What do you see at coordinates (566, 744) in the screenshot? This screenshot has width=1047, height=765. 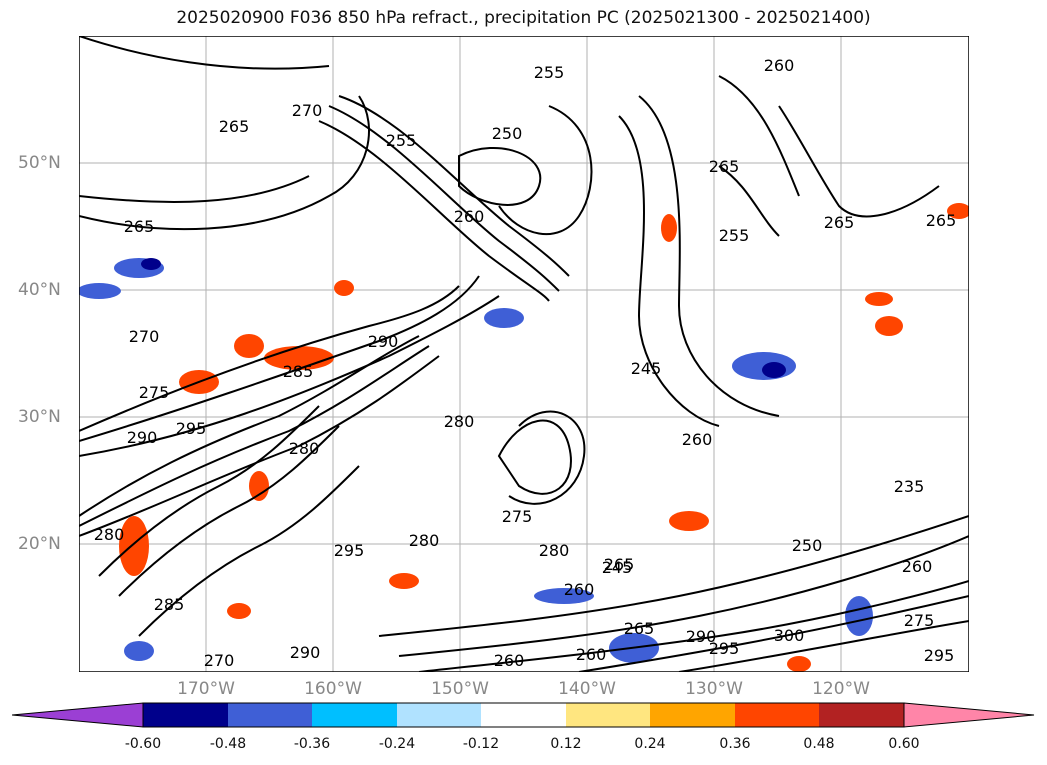 I see `colorbar-tick: 0.12` at bounding box center [566, 744].